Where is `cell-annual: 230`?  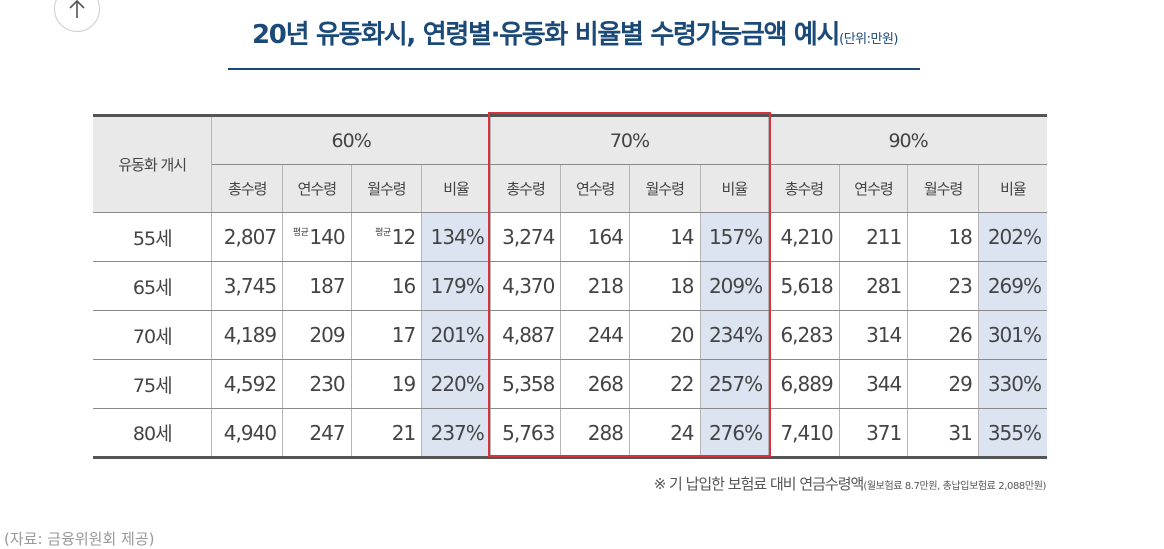
cell-annual: 230 is located at coordinates (317, 384).